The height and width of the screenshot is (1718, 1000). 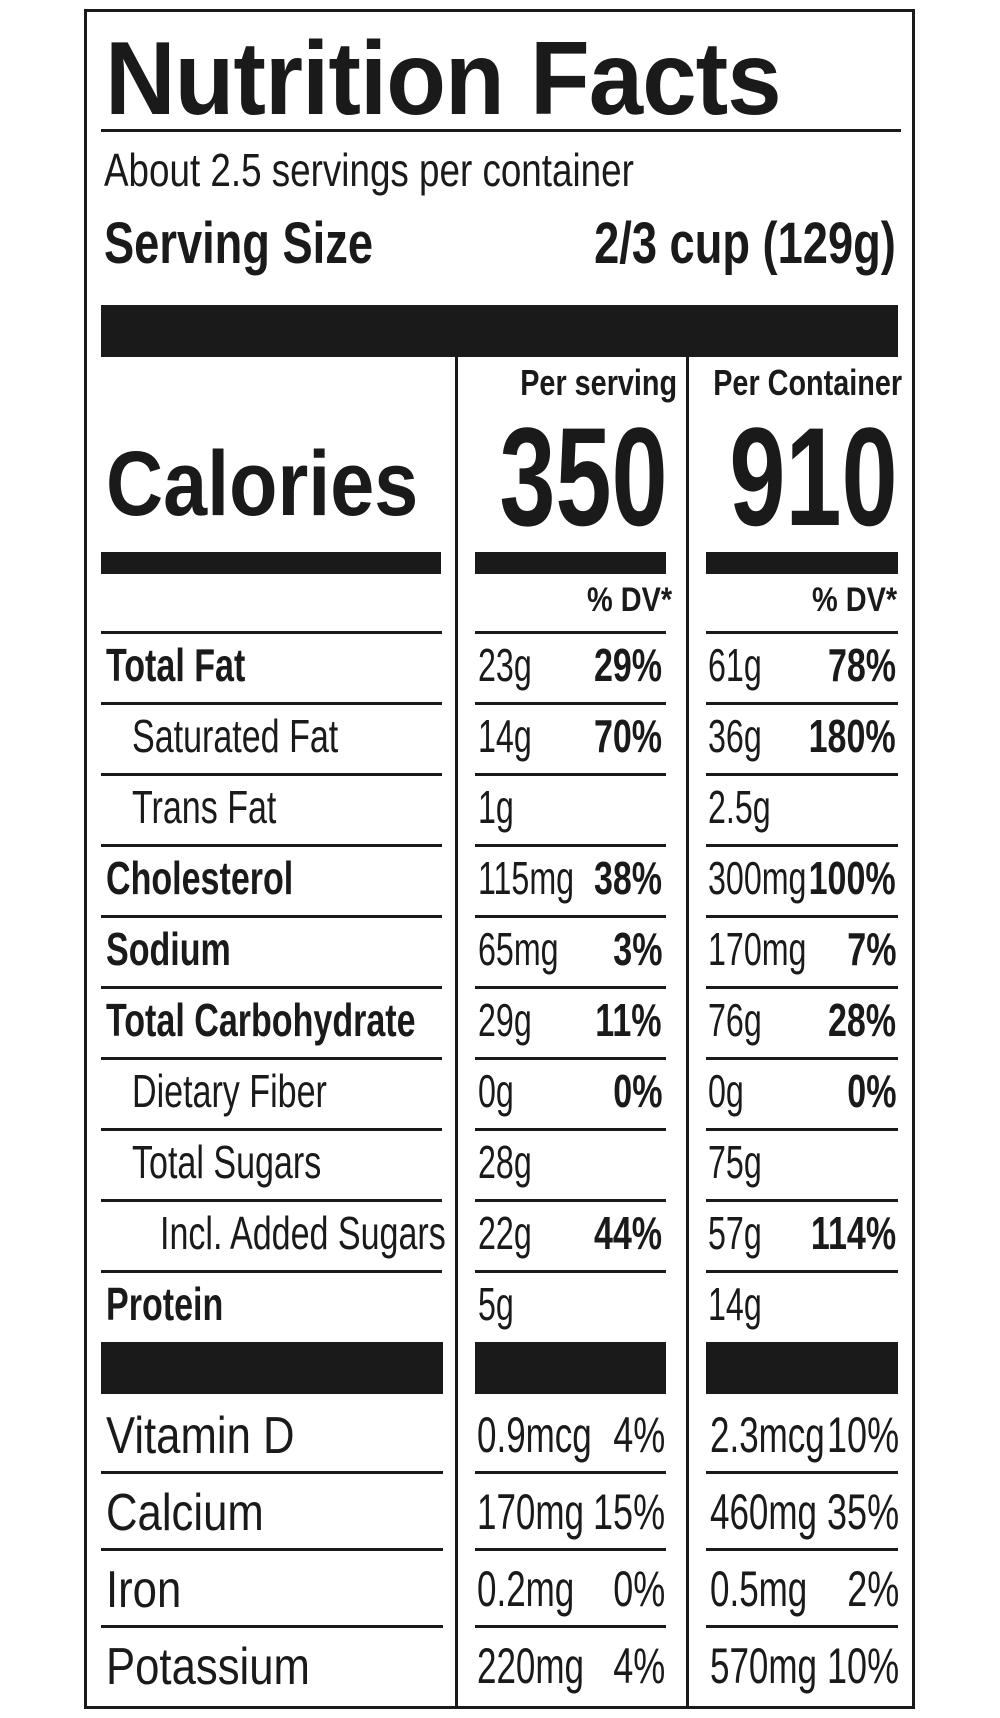 I want to click on nutrient-container-amount: 2.5g, so click(x=739, y=807).